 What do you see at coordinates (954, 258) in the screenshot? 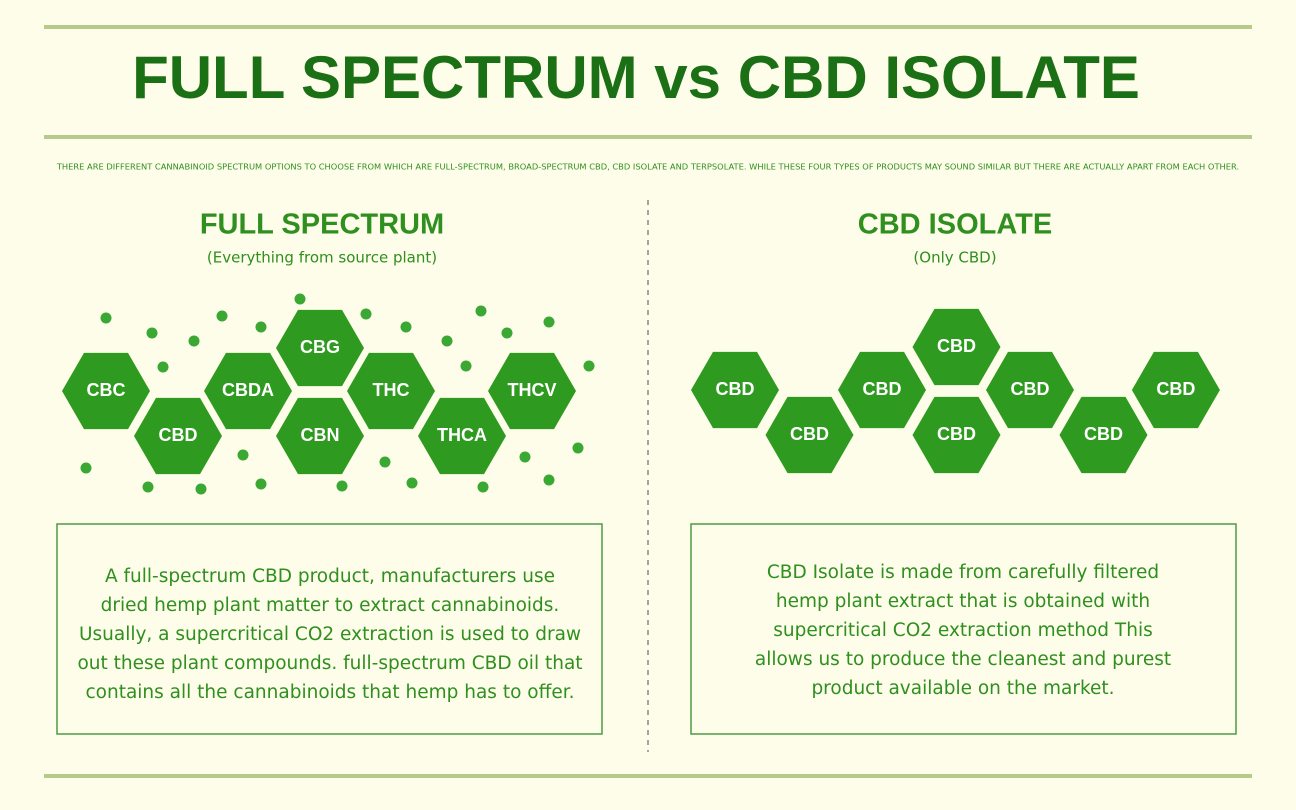
I see `right-subheading: (Only CBD)` at bounding box center [954, 258].